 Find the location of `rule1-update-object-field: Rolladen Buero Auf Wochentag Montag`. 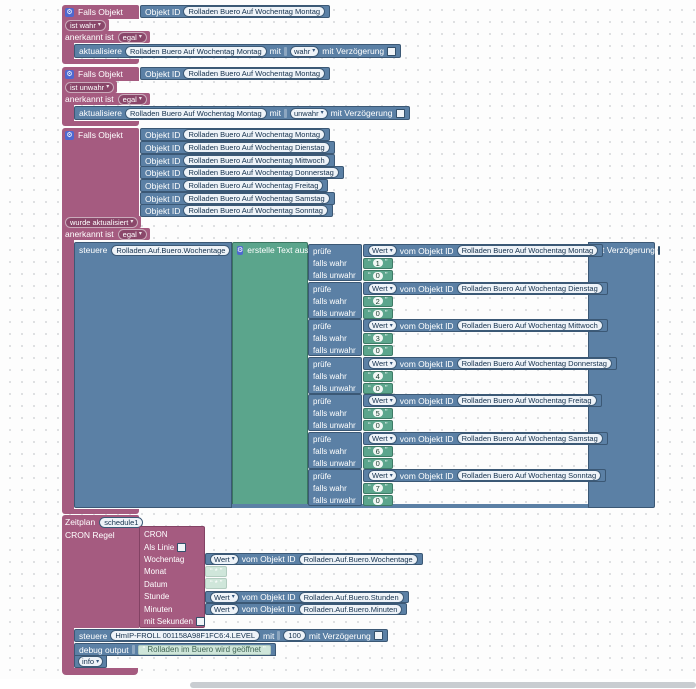

rule1-update-object-field: Rolladen Buero Auf Wochentag Montag is located at coordinates (196, 51).